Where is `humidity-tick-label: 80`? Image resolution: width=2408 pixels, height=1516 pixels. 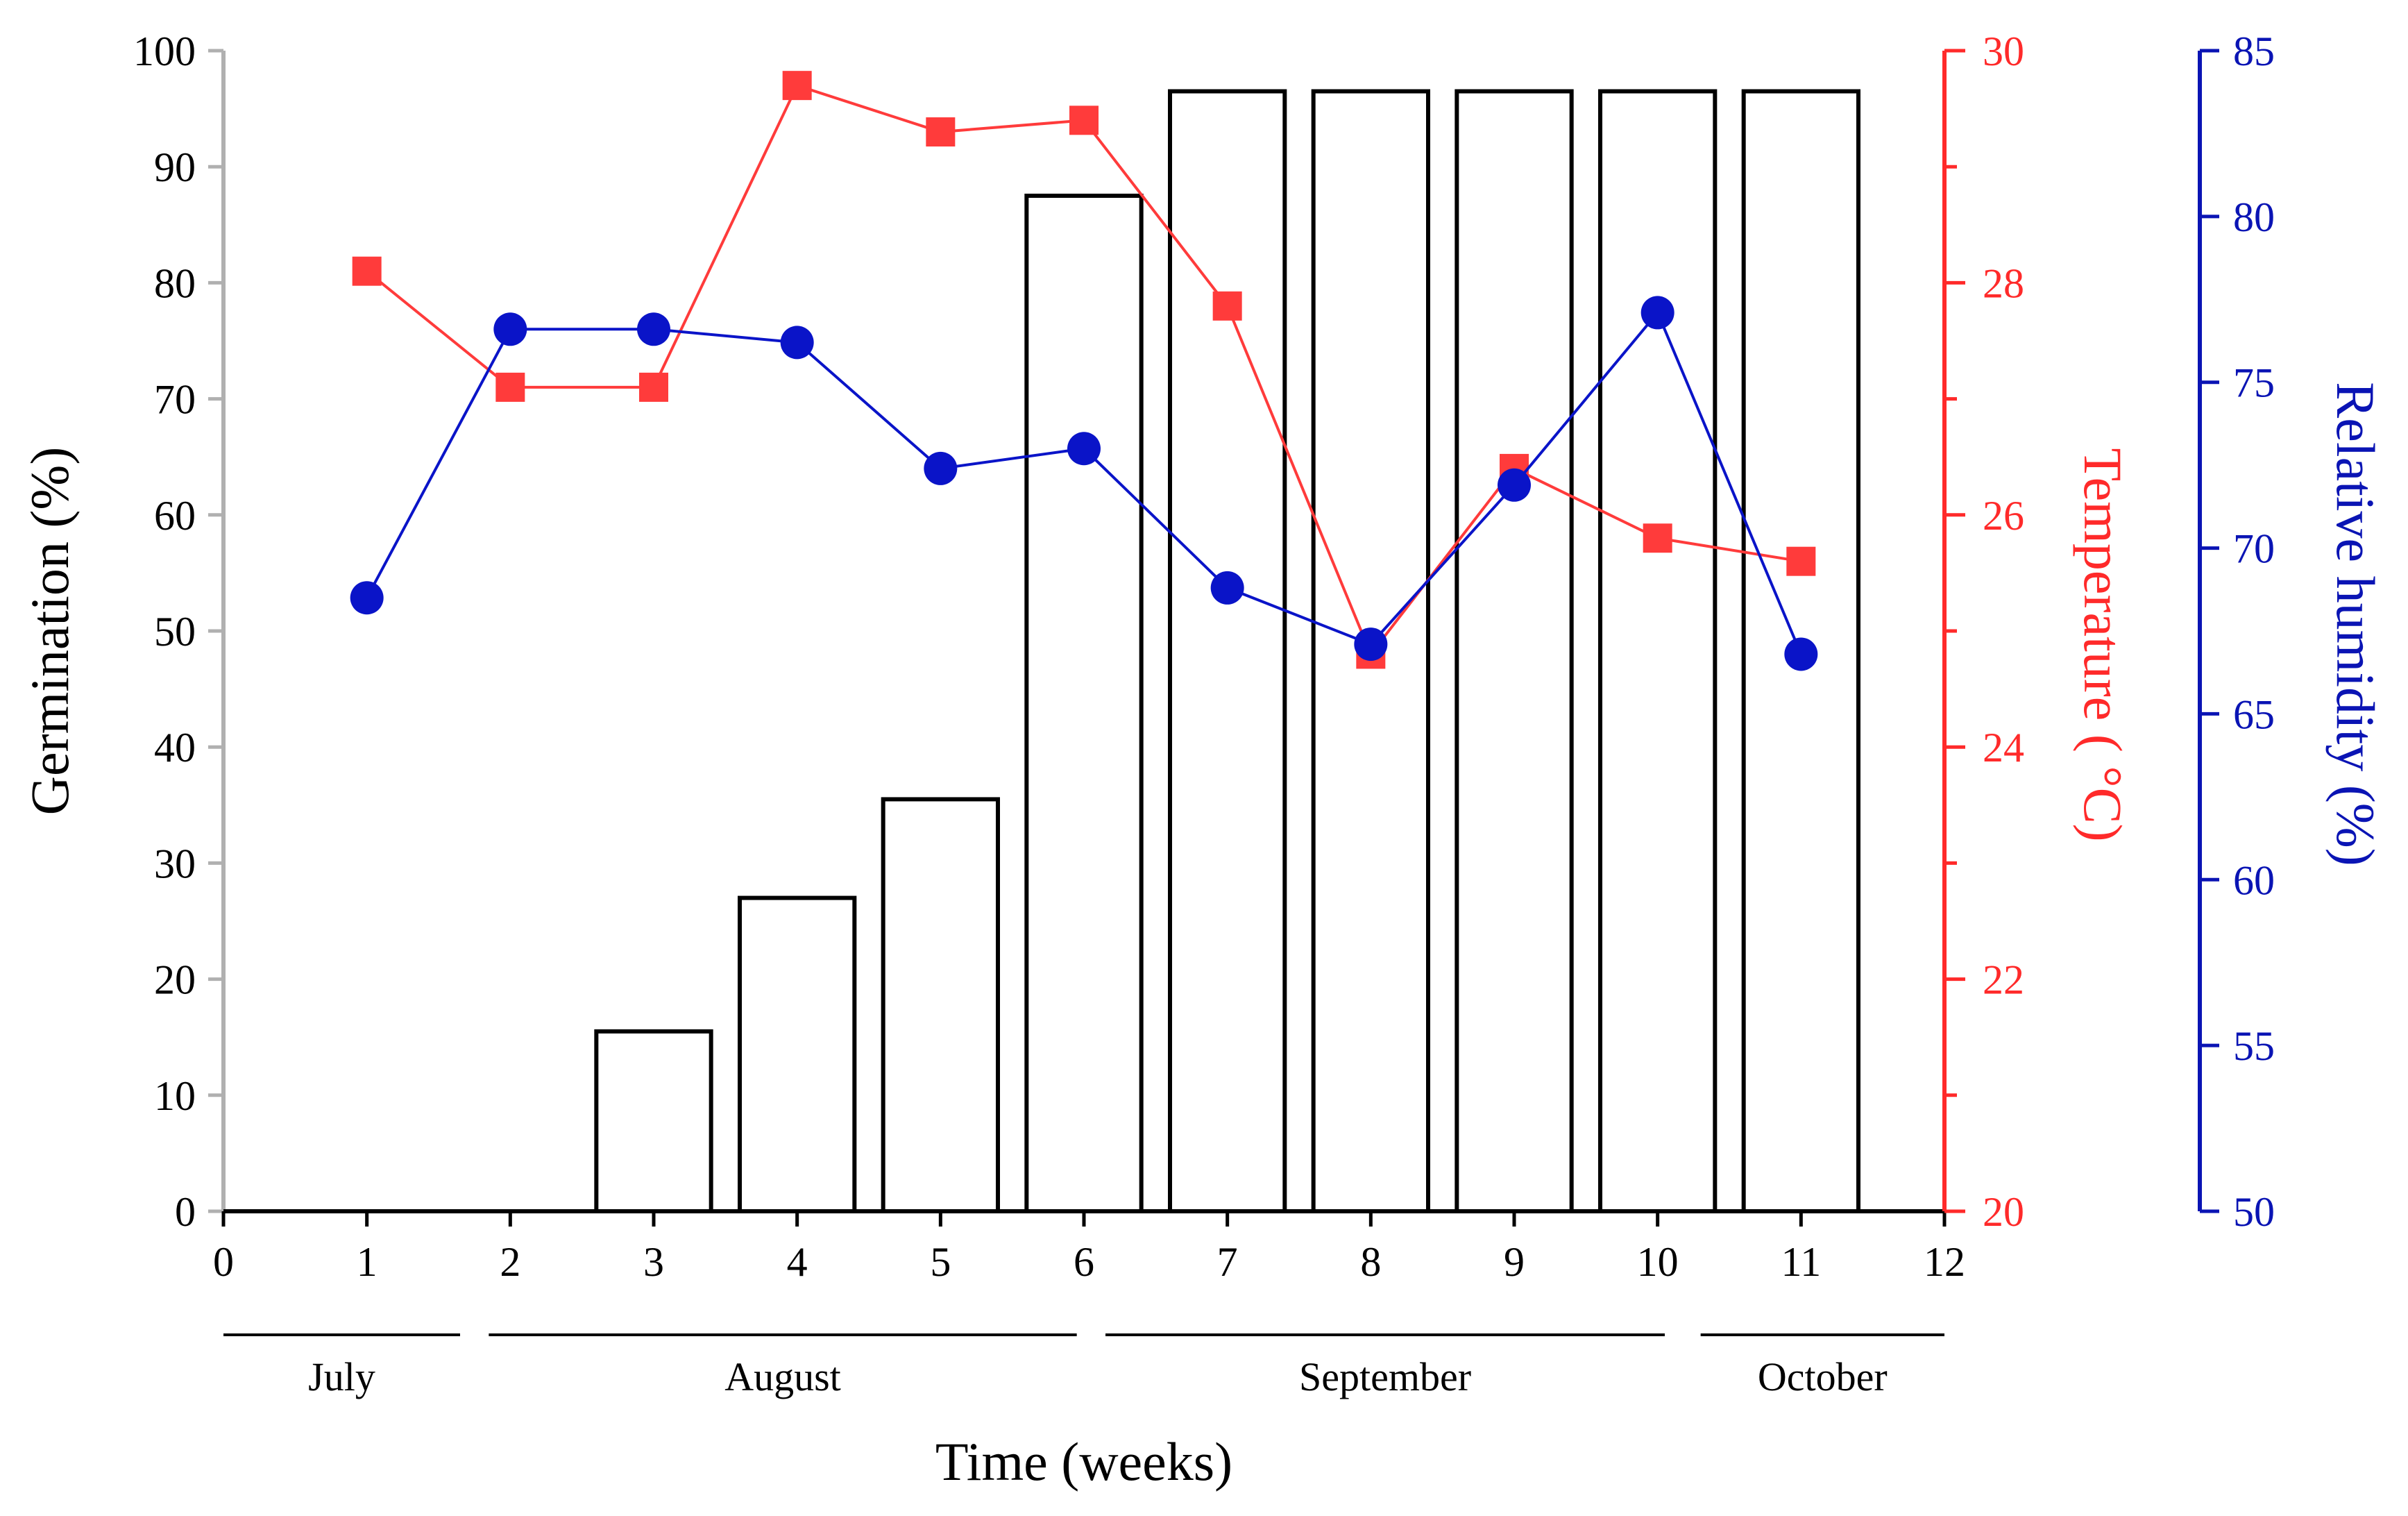 humidity-tick-label: 80 is located at coordinates (2254, 217).